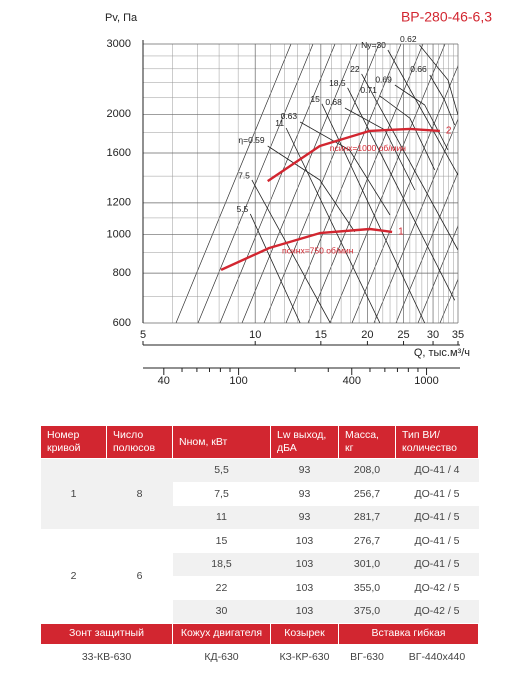 Image resolution: width=518 pixels, height=700 pixels. I want to click on efficiency-label: 0.66, so click(418, 69).